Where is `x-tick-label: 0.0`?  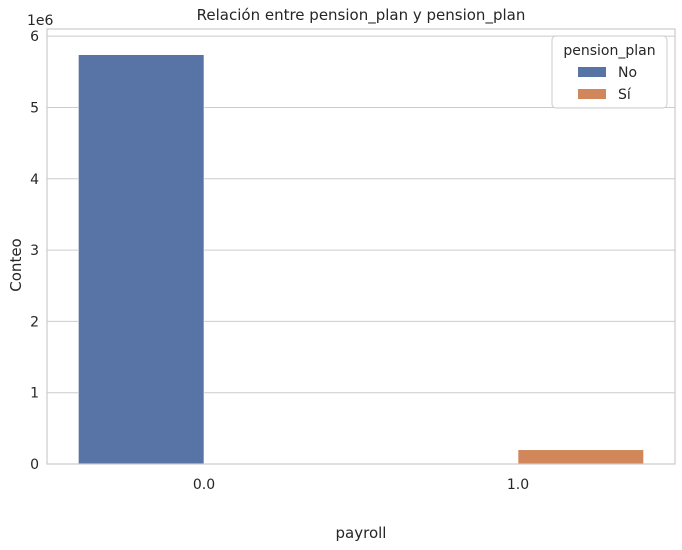
x-tick-label: 0.0 is located at coordinates (204, 485).